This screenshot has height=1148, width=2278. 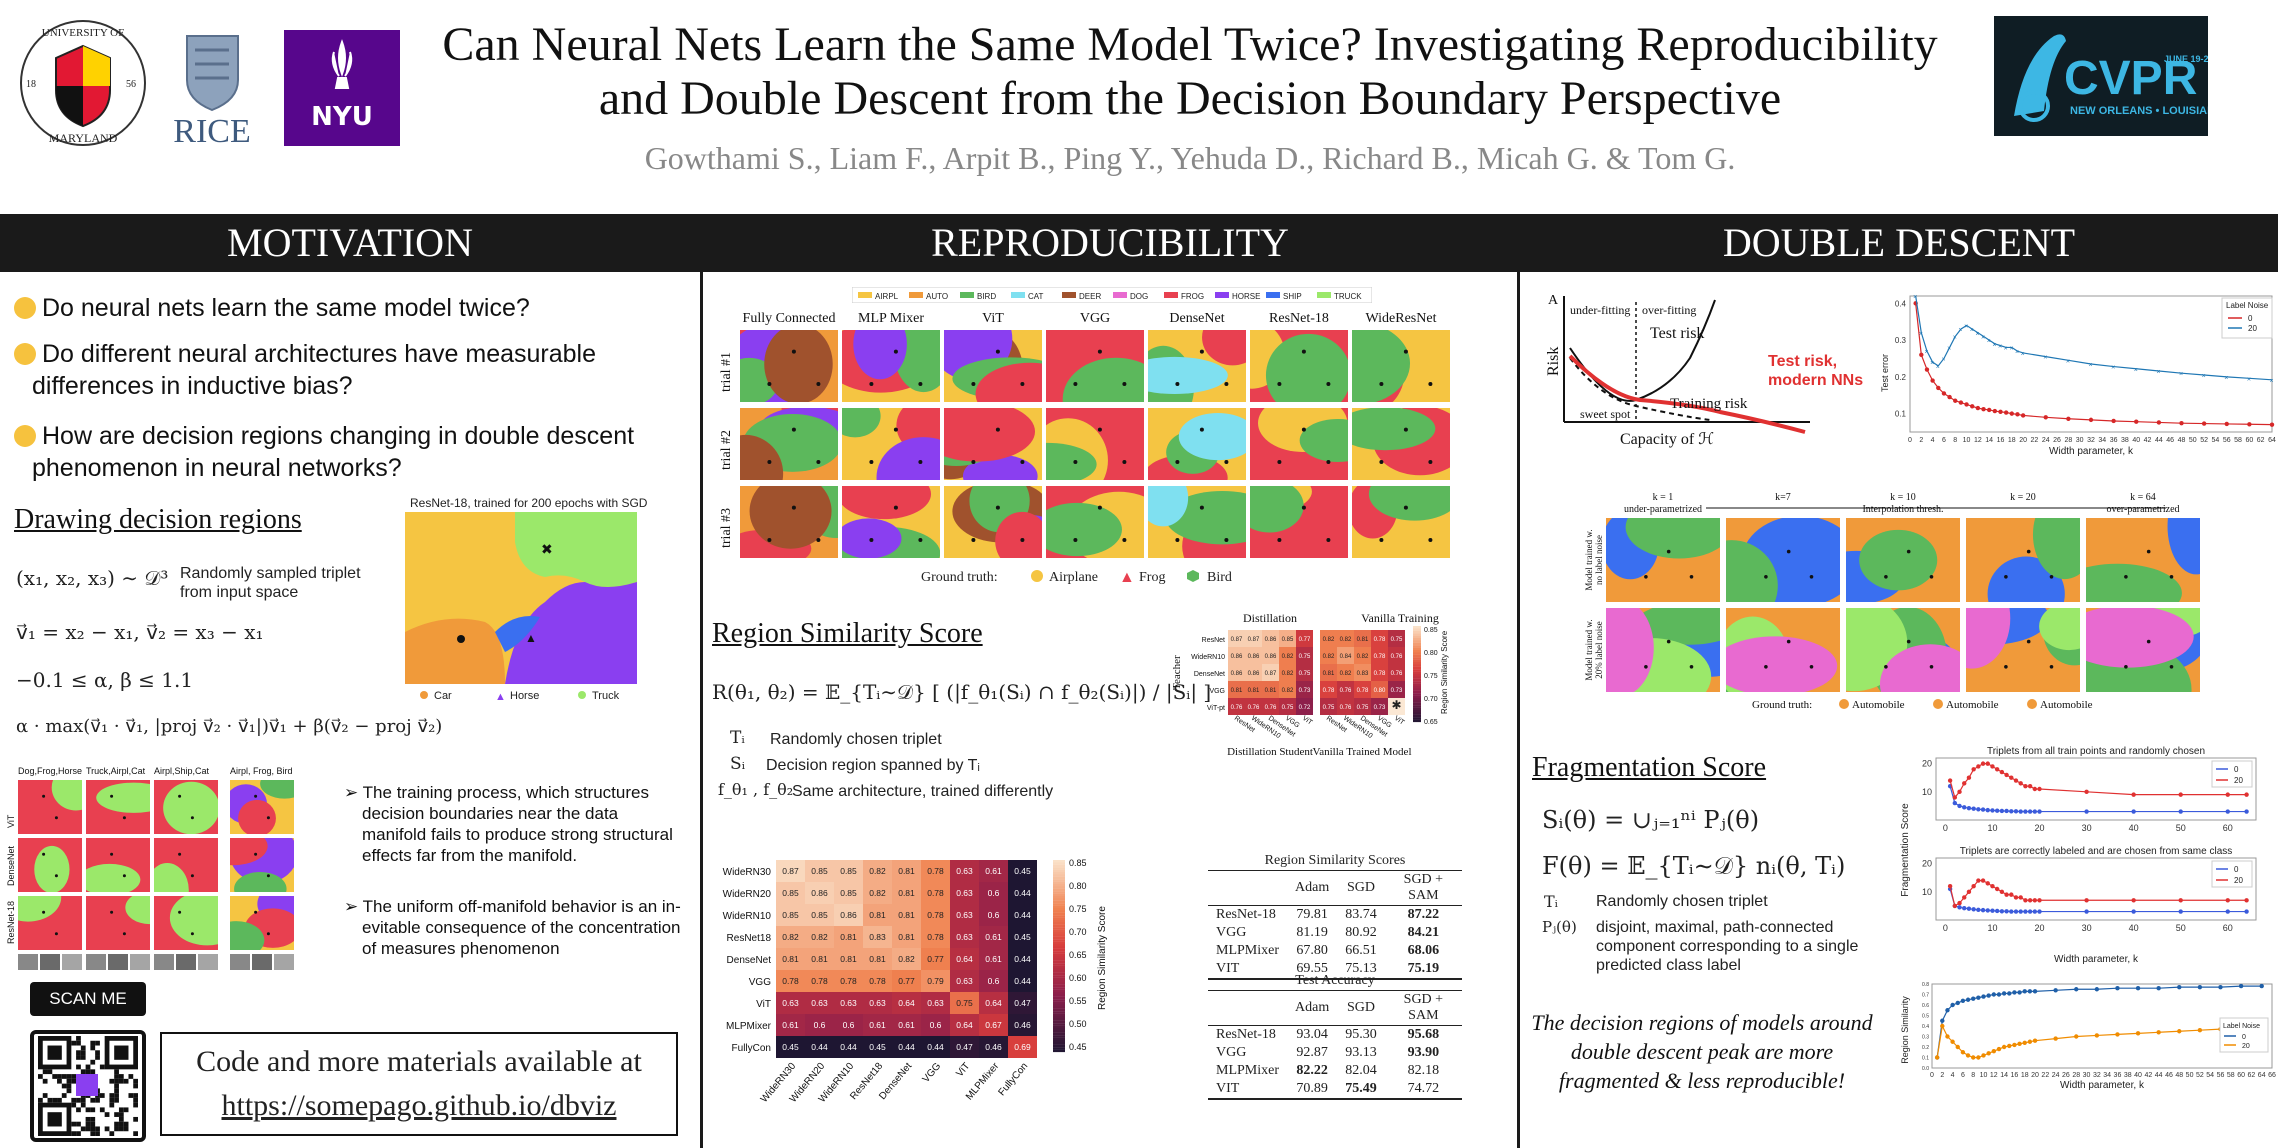 What do you see at coordinates (443, 696) in the screenshot?
I see `legend-car: Car` at bounding box center [443, 696].